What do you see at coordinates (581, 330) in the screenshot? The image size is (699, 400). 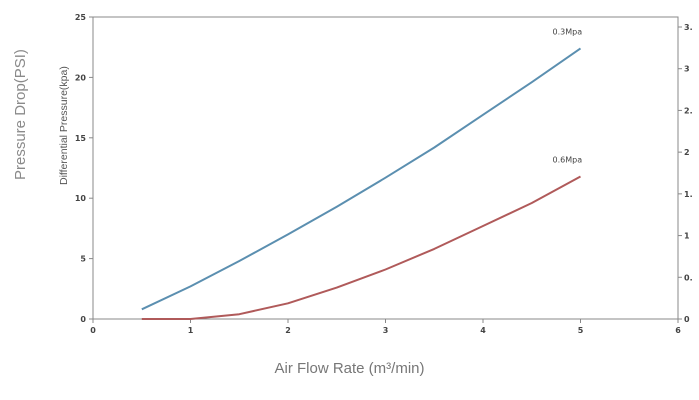 I see `x-tick-label: 5` at bounding box center [581, 330].